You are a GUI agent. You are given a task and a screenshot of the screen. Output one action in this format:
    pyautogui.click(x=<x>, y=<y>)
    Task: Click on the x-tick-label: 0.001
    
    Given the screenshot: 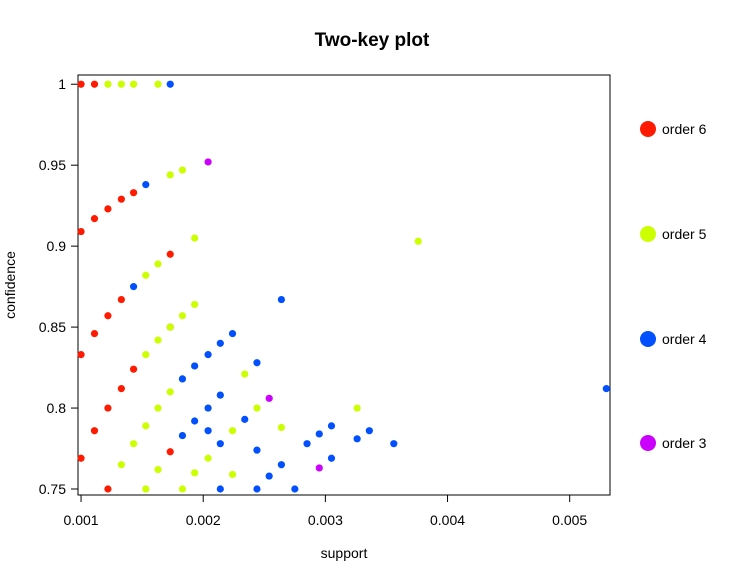 What is the action you would take?
    pyautogui.click(x=81, y=520)
    